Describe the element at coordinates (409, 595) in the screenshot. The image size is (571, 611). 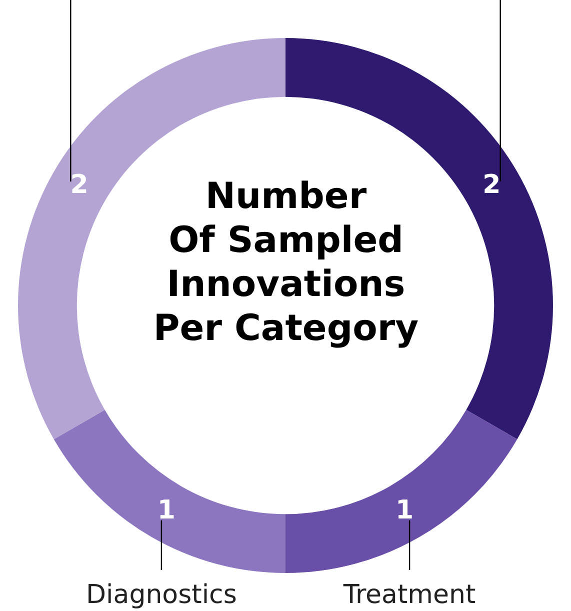
I see `slice-label: Treatment` at that location.